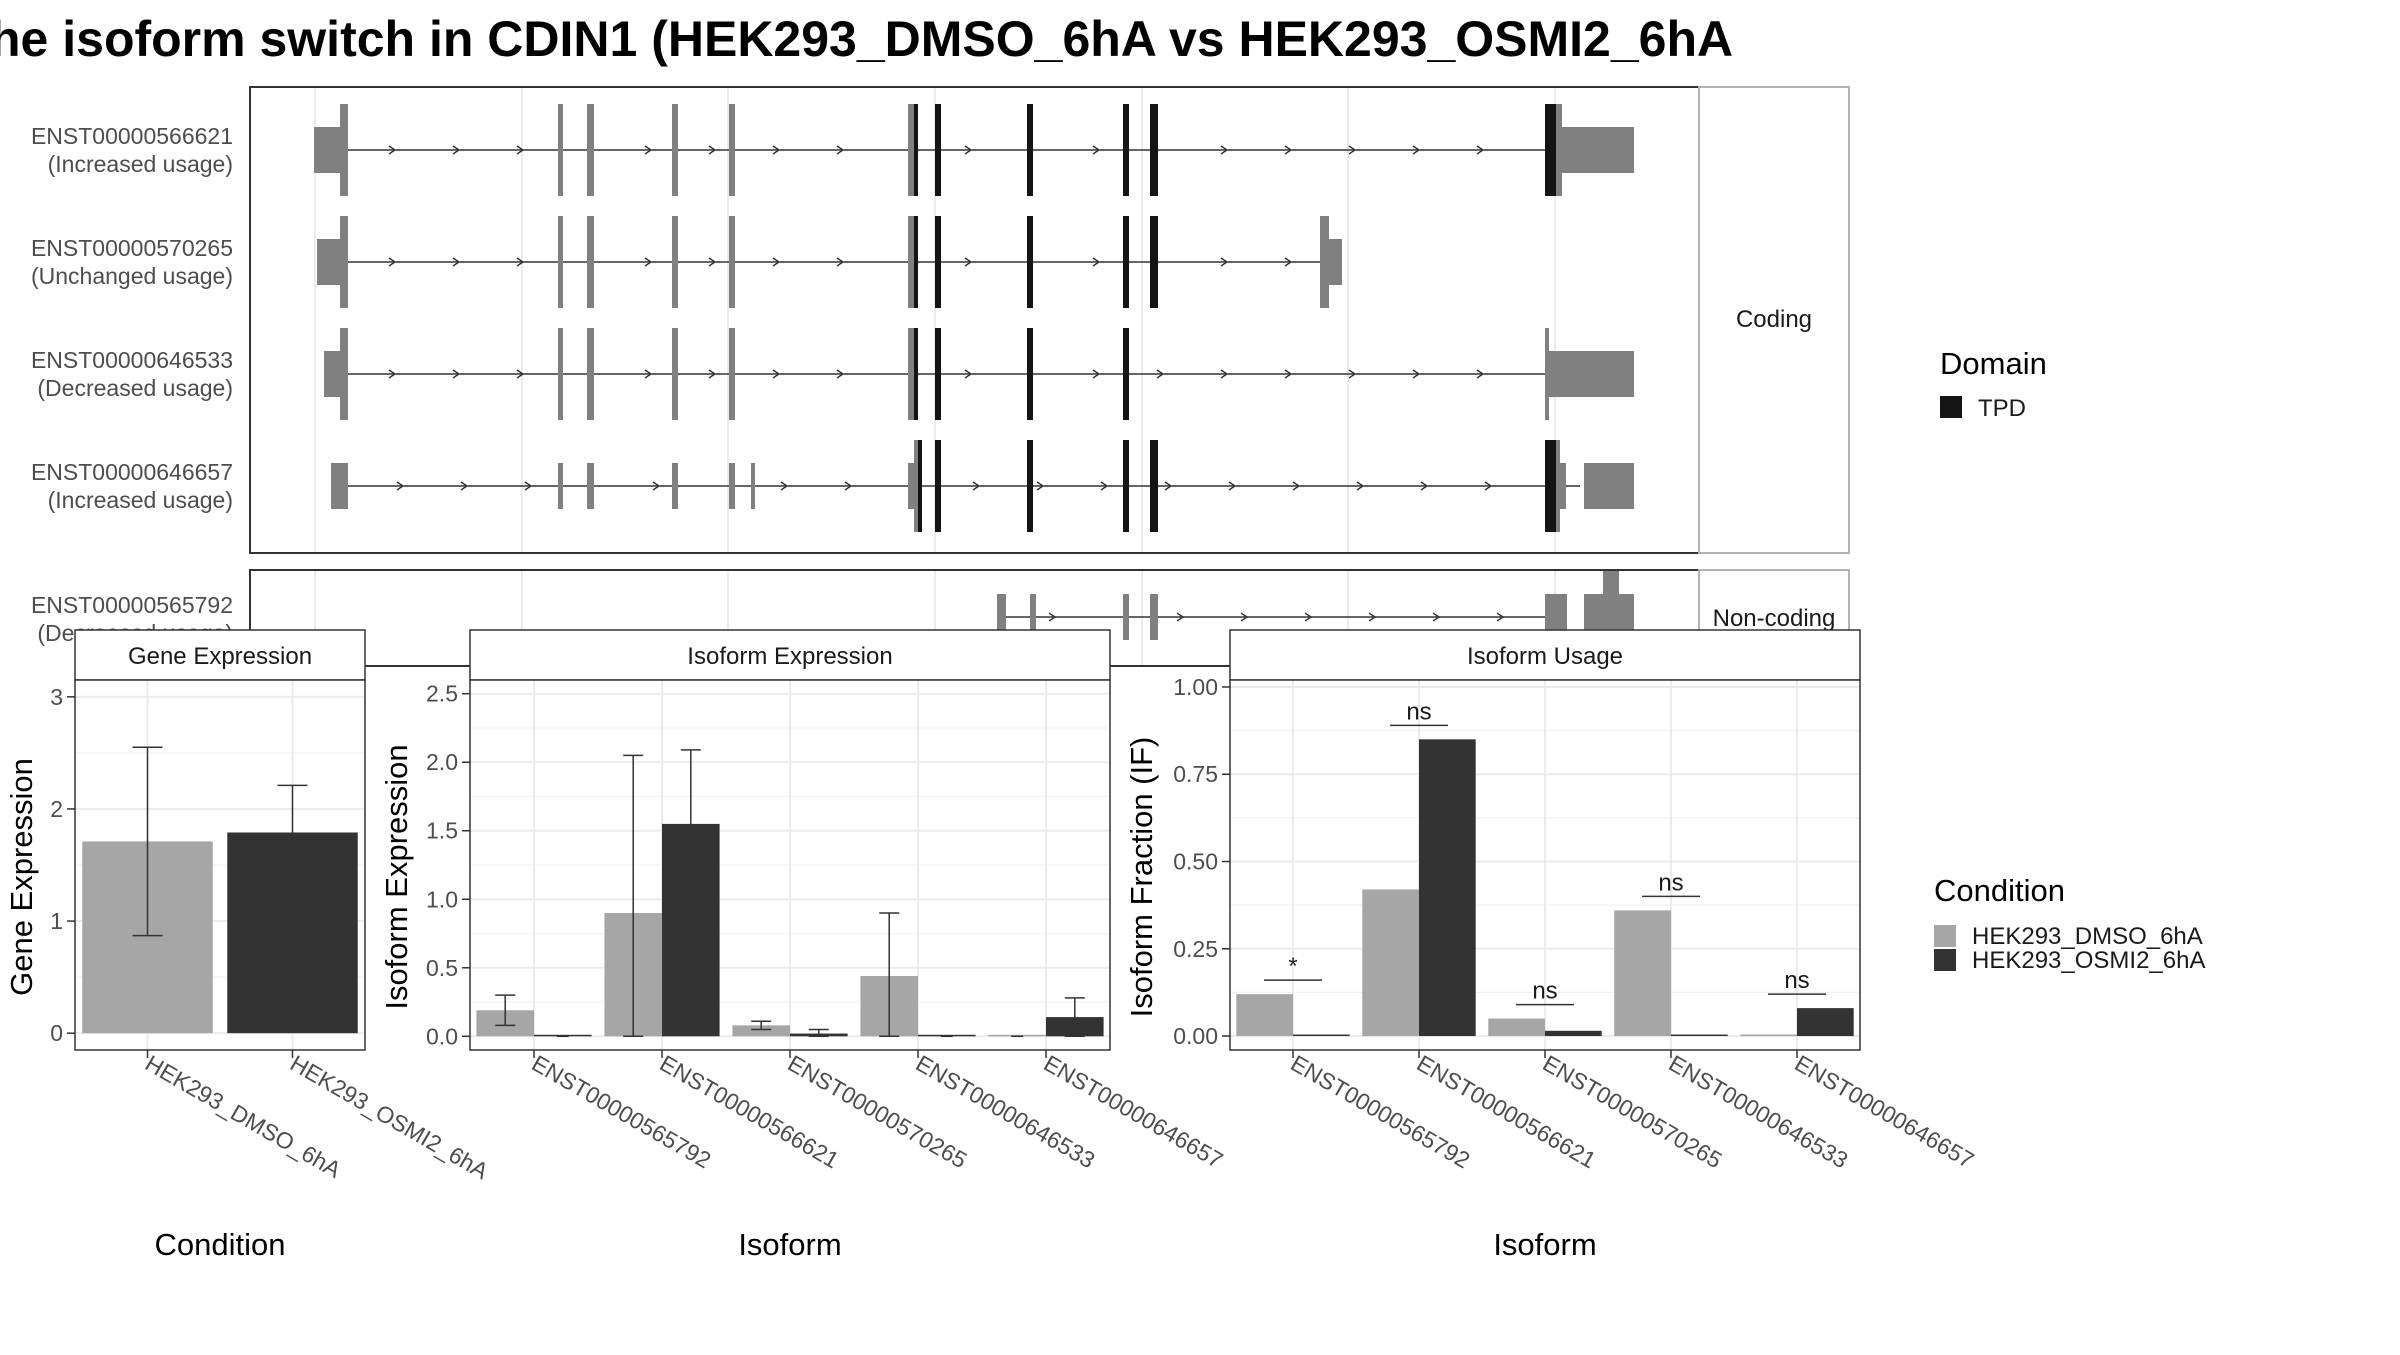 Image resolution: width=2400 pixels, height=1355 pixels. Describe the element at coordinates (132, 472) in the screenshot. I see `transcript-id-label: ENST00000646657` at that location.